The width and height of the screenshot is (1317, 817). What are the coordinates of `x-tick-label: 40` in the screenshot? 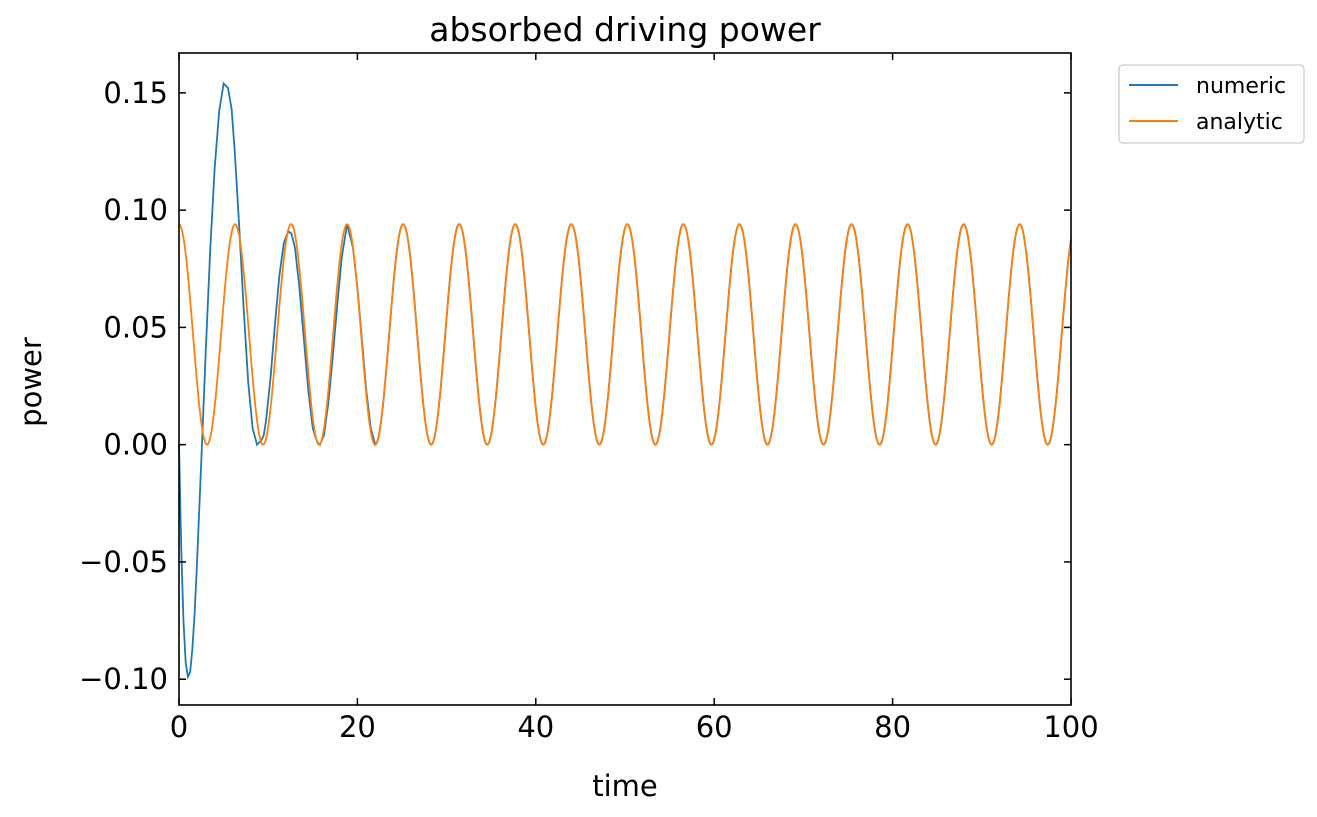 It's located at (535, 727).